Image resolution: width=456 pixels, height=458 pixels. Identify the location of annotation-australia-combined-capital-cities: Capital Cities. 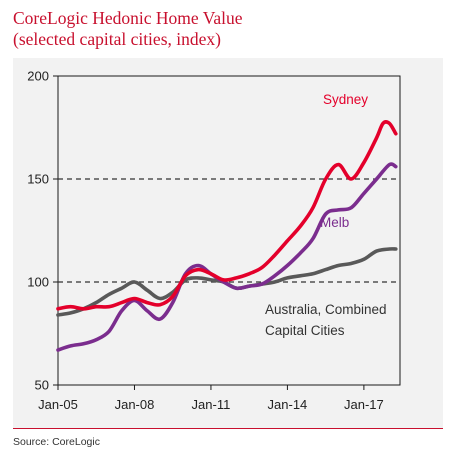
(305, 330).